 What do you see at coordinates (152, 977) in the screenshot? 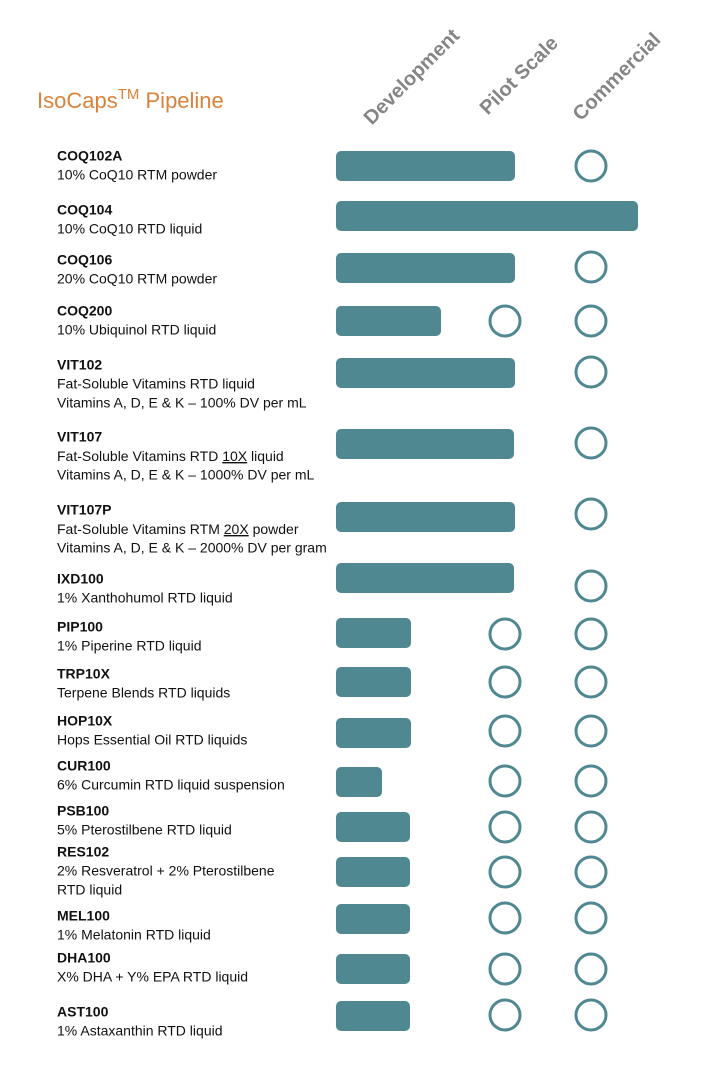
I see `product-description: X% DHA + Y% EPA RTD liquid` at bounding box center [152, 977].